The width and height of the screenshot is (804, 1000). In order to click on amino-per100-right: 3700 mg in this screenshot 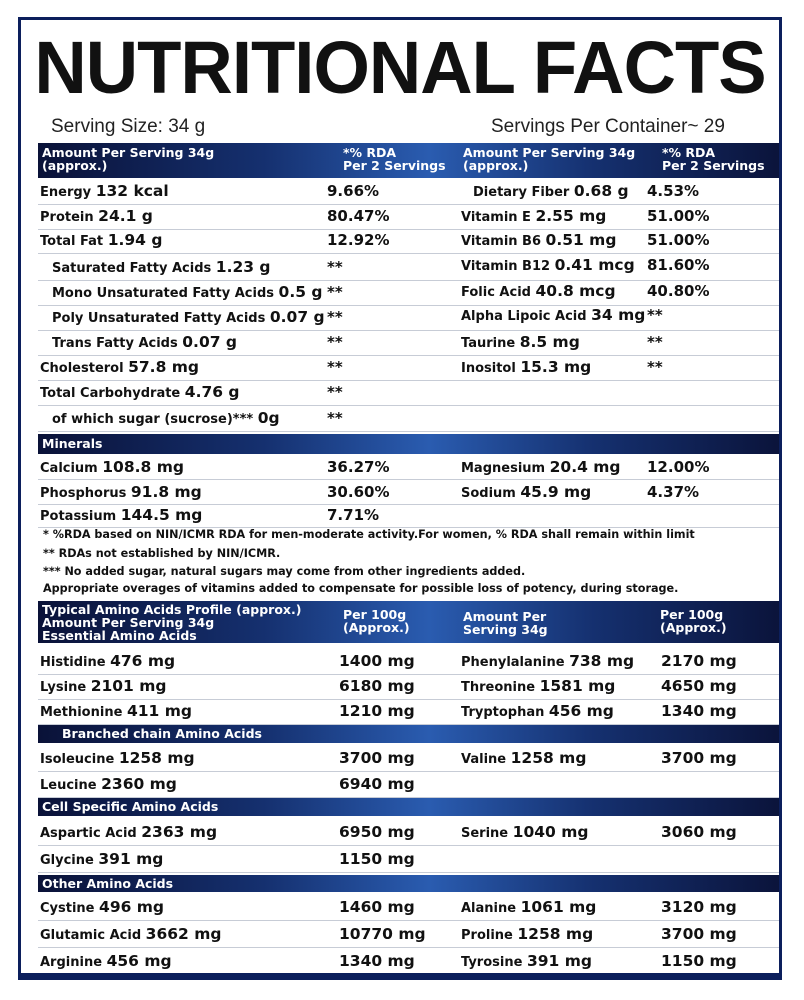, I will do `click(699, 758)`.